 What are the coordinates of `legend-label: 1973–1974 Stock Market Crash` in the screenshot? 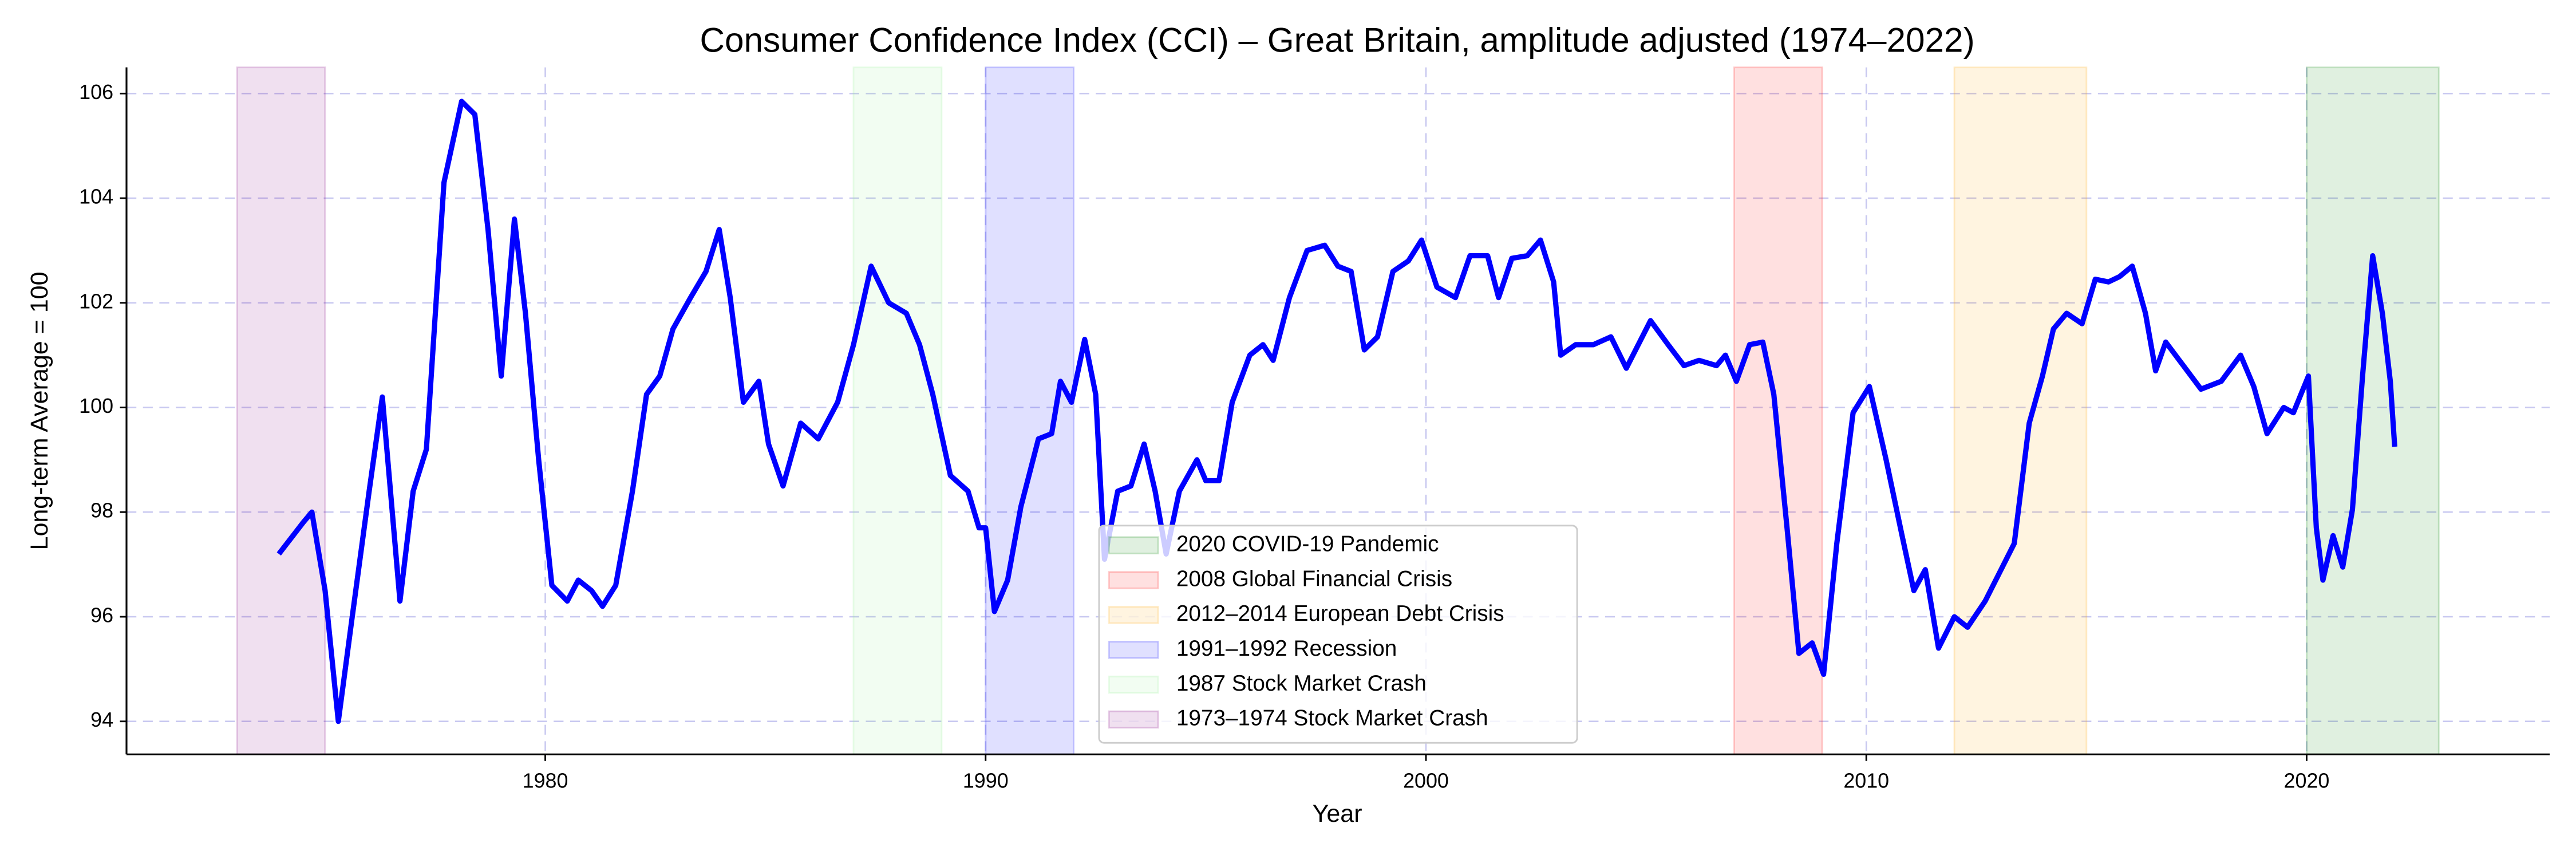 It's located at (1332, 718).